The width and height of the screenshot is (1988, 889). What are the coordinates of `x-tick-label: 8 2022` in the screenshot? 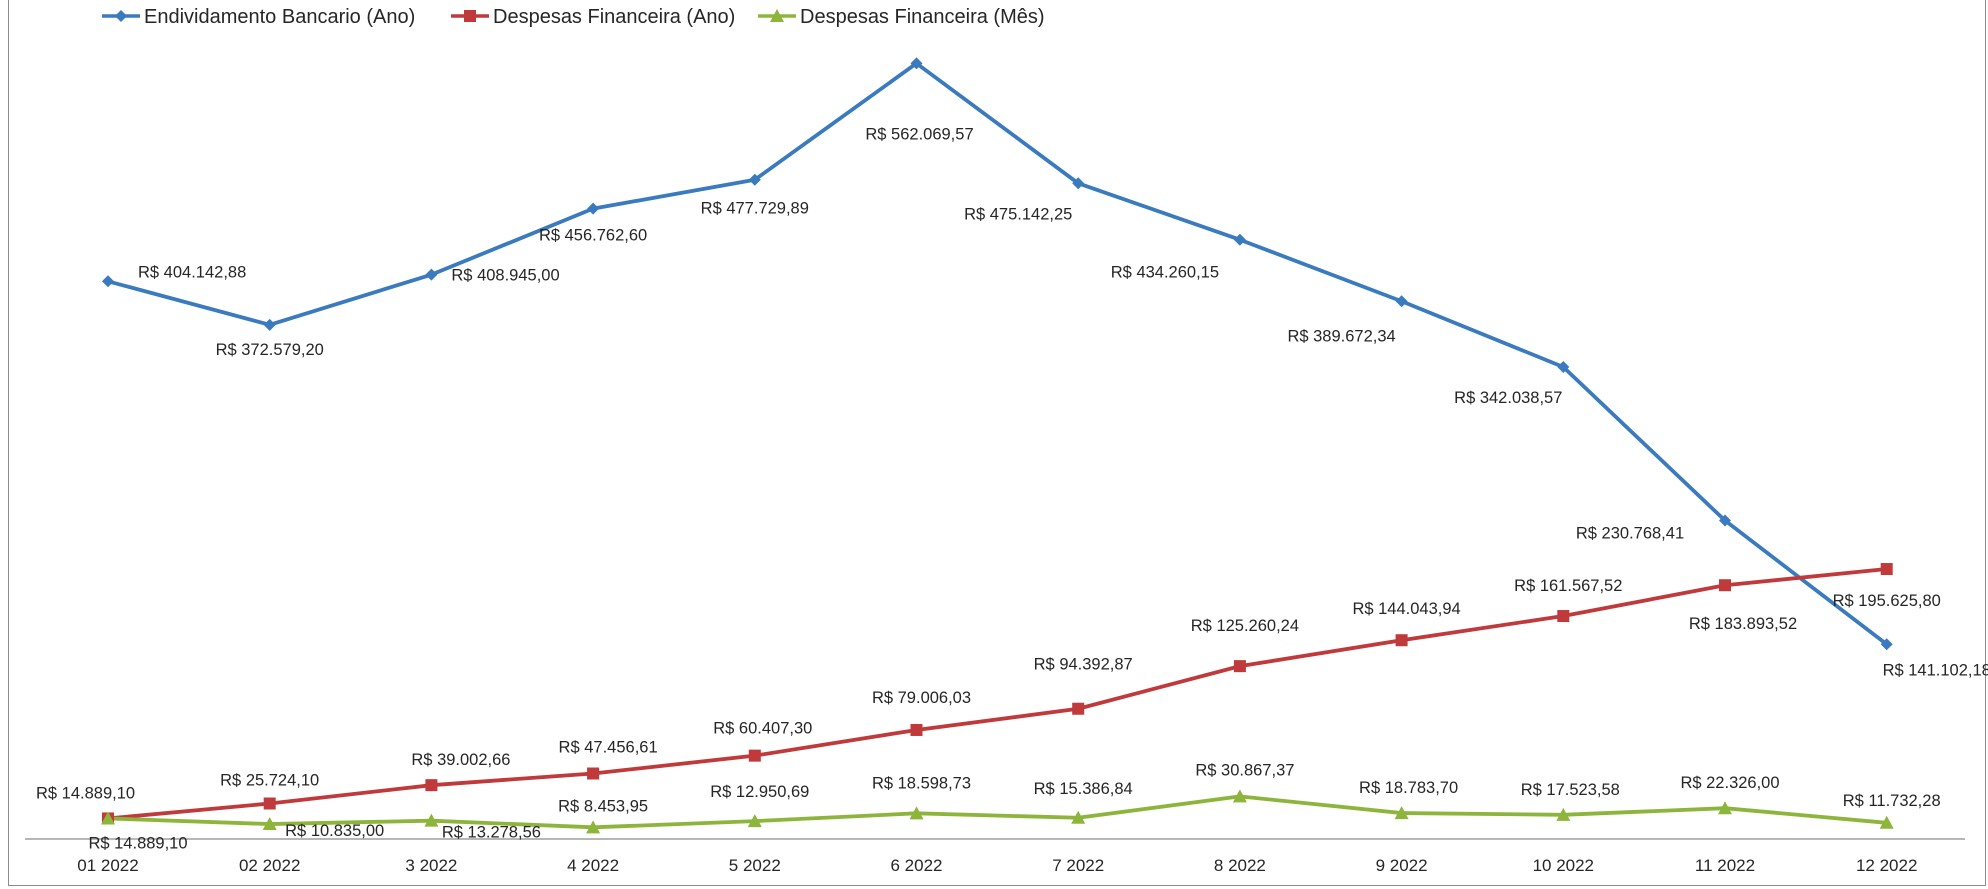 It's located at (1240, 865).